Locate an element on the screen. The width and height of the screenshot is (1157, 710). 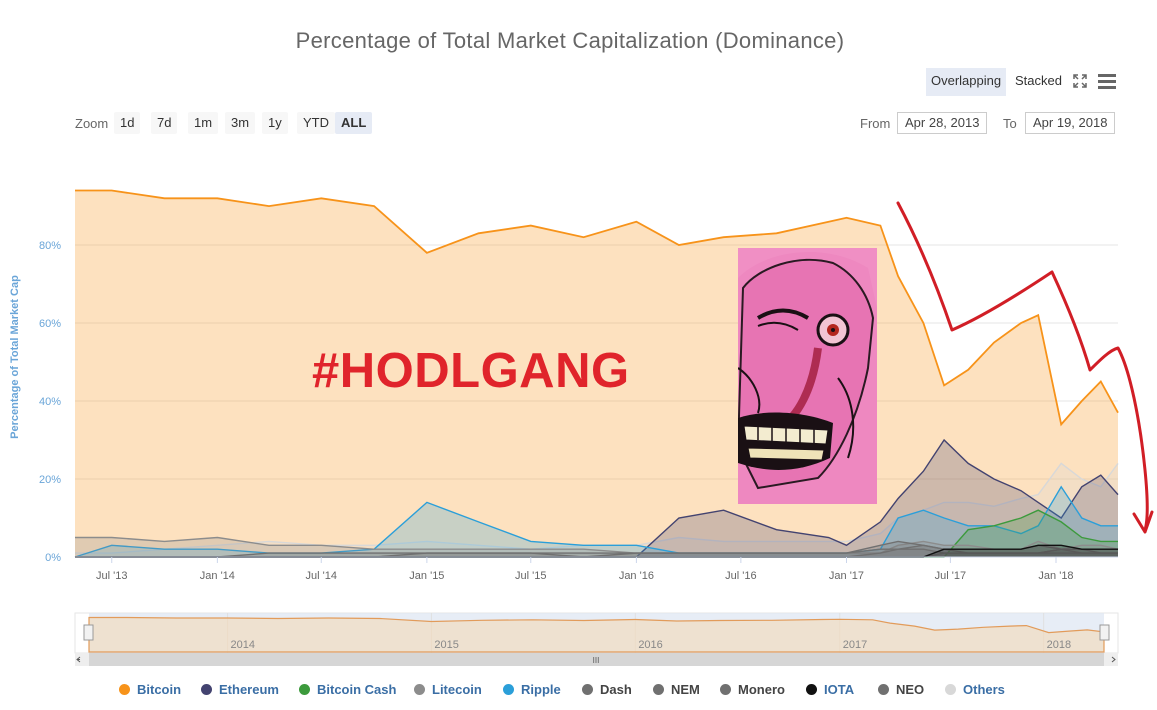
legend-item-others: Others is located at coordinates (975, 689).